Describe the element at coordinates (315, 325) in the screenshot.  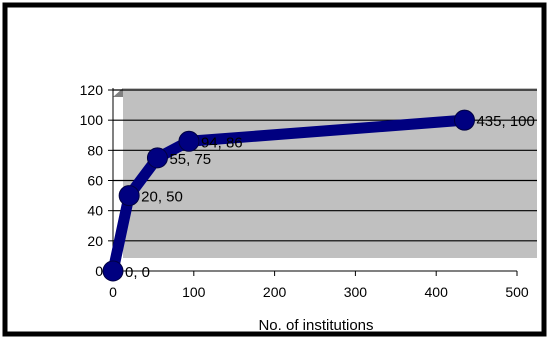
I see `x-axis-label: No. of institutions` at that location.